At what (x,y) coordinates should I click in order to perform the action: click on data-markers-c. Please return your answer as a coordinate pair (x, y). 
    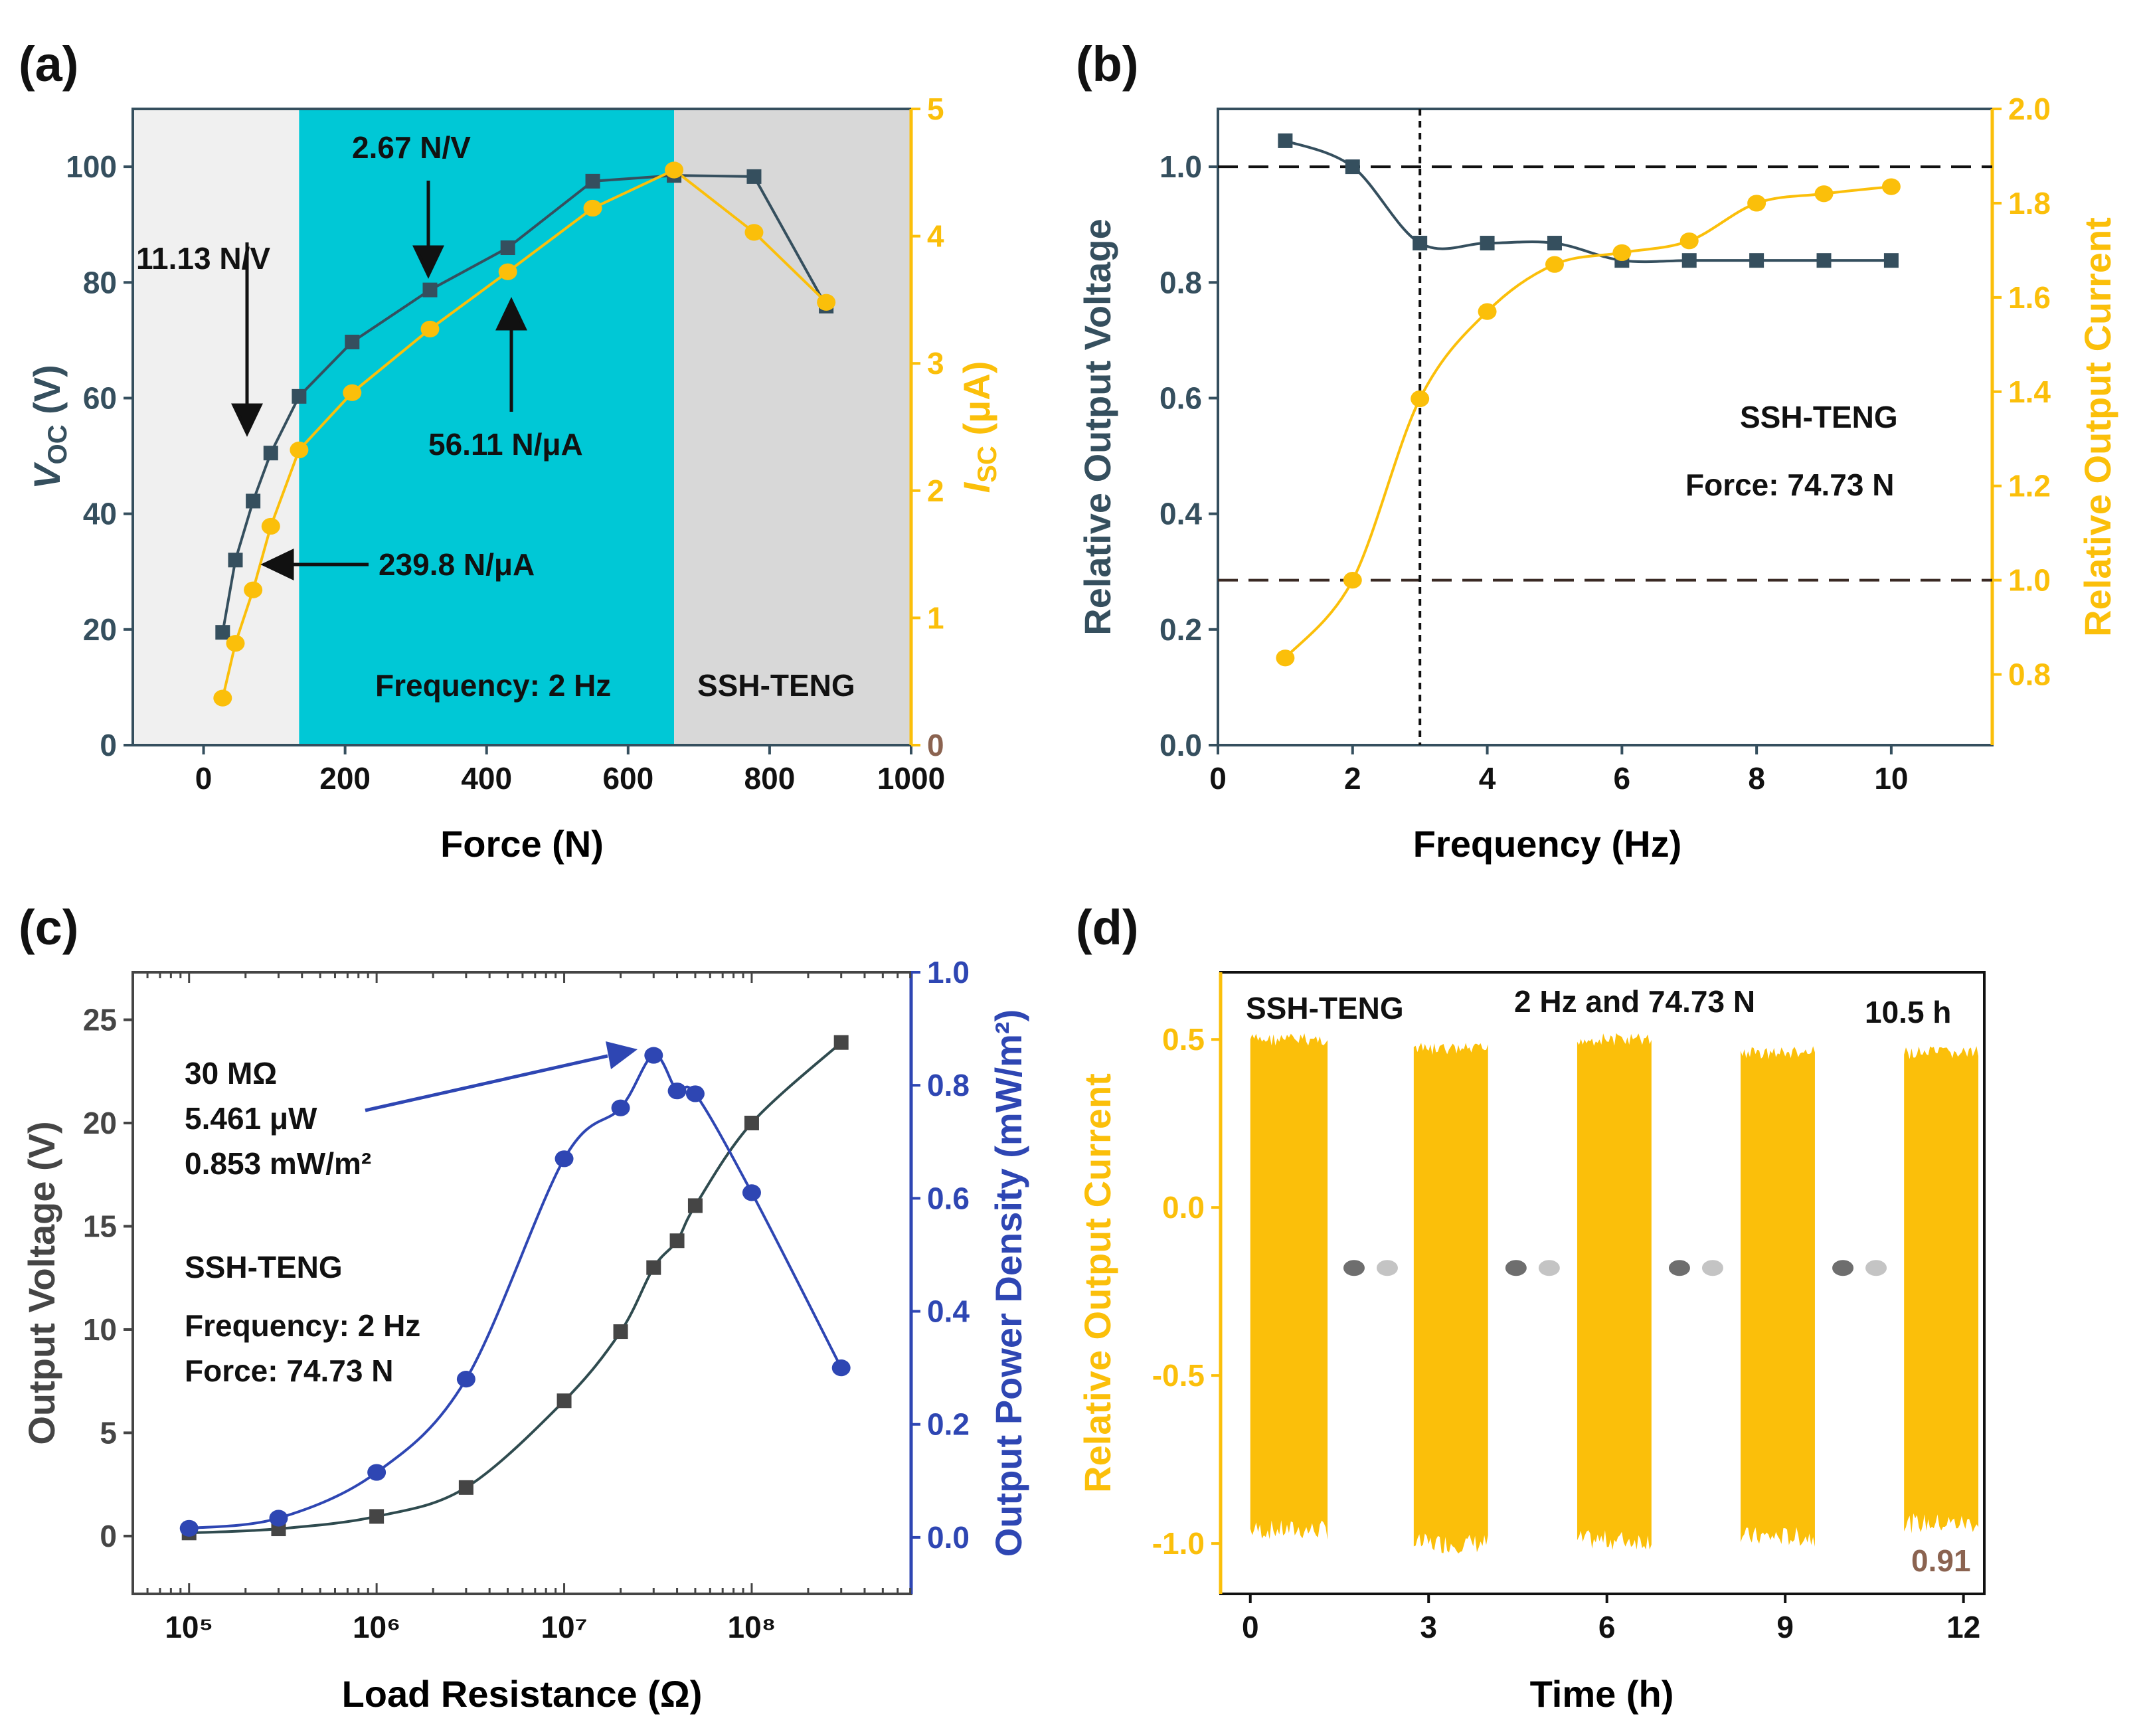
    Looking at the image, I should click on (515, 1288).